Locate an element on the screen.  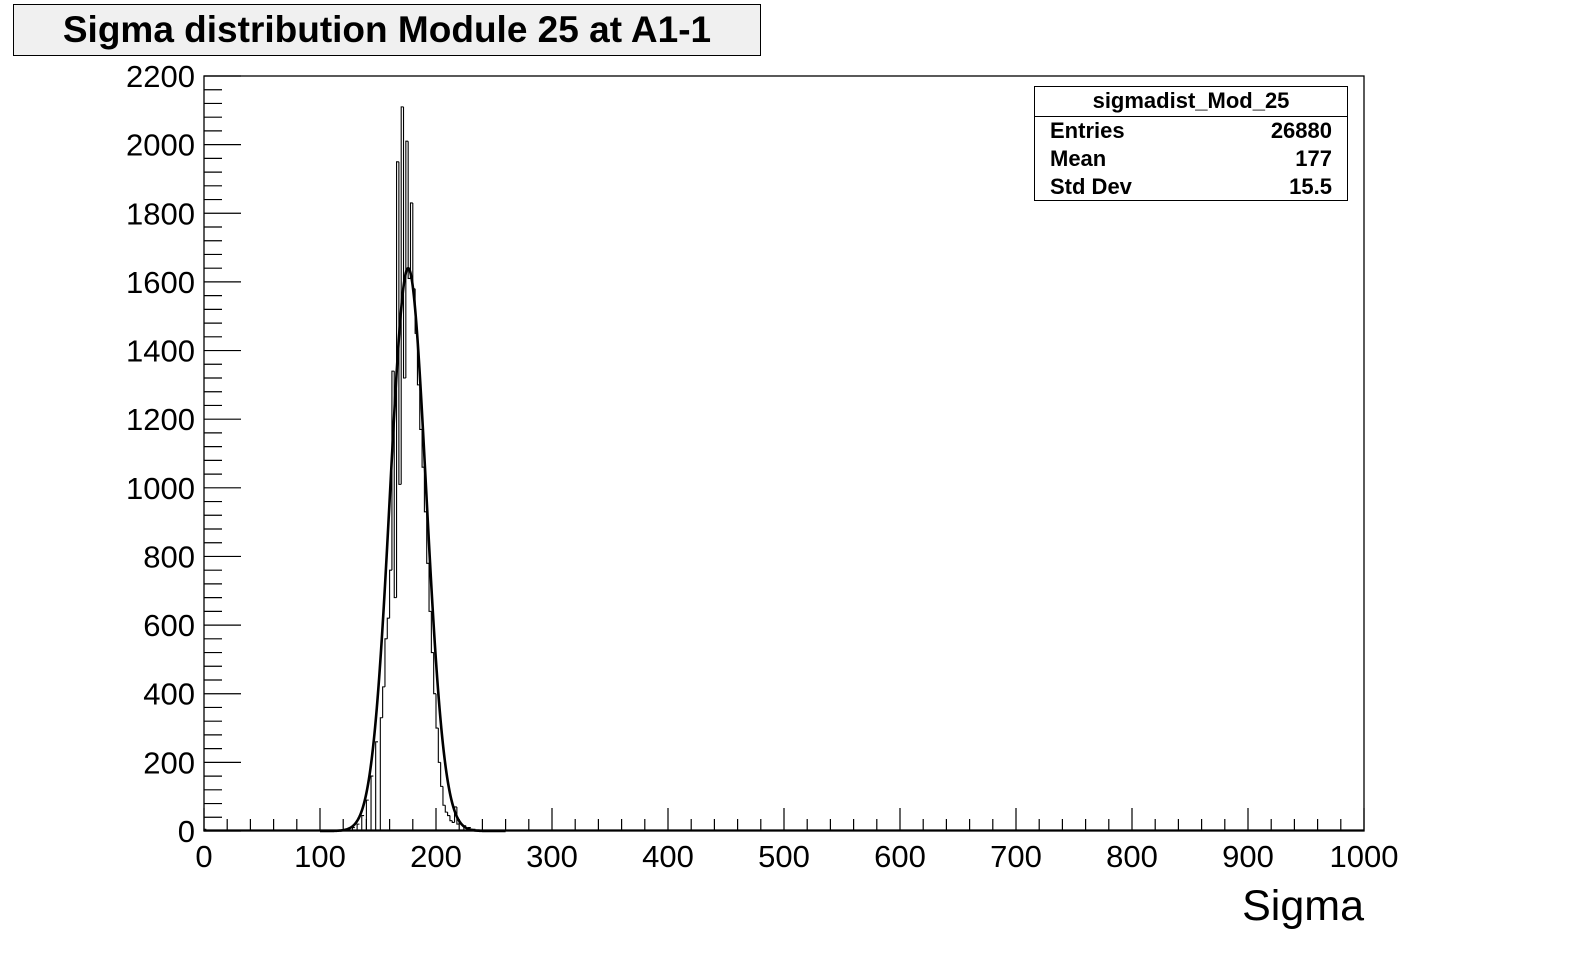
y-tick-label: 800 is located at coordinates (169, 556).